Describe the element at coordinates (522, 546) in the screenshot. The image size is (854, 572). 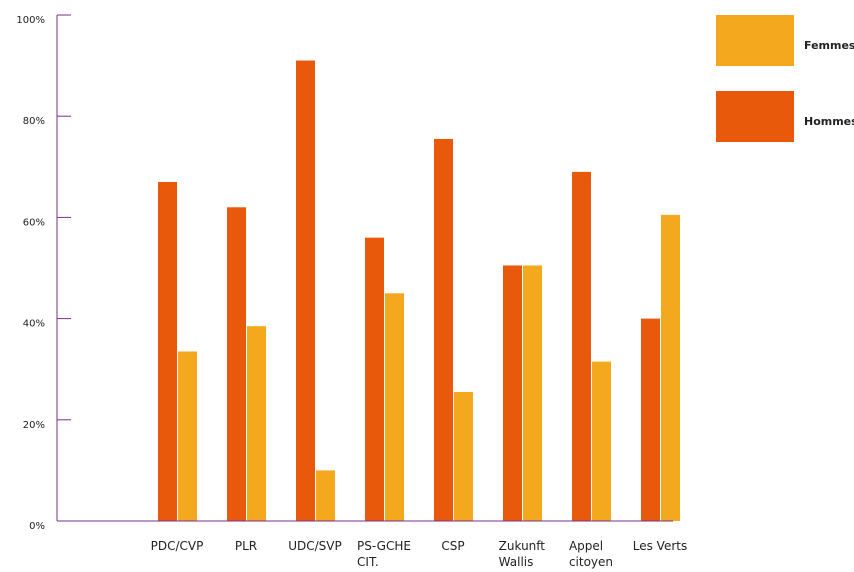
I see `x-category-label-5-0: Zukunft` at that location.